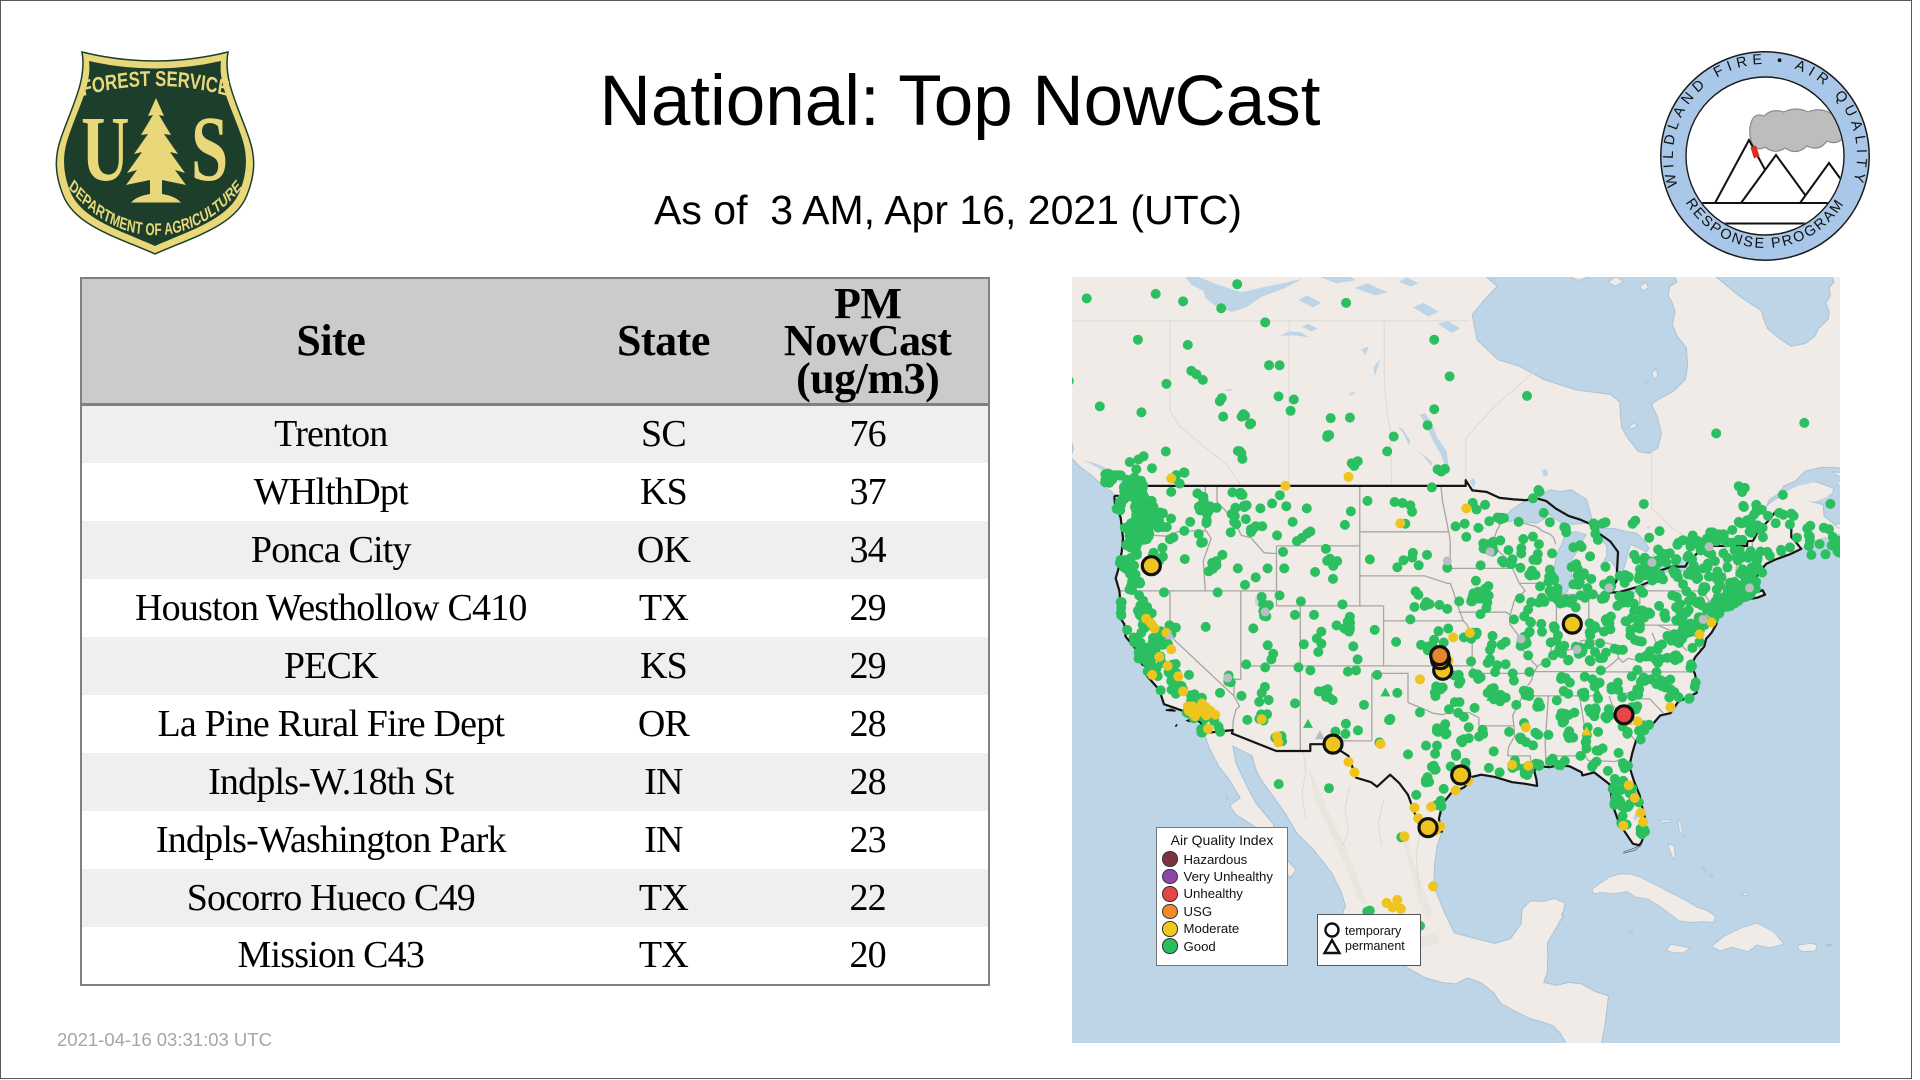  I want to click on svg-text: S, so click(209, 148).